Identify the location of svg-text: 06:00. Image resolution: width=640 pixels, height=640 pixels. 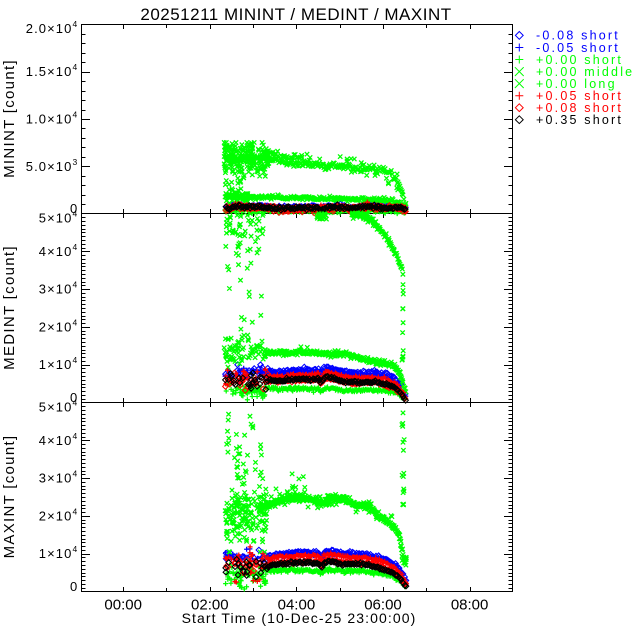
(383, 605).